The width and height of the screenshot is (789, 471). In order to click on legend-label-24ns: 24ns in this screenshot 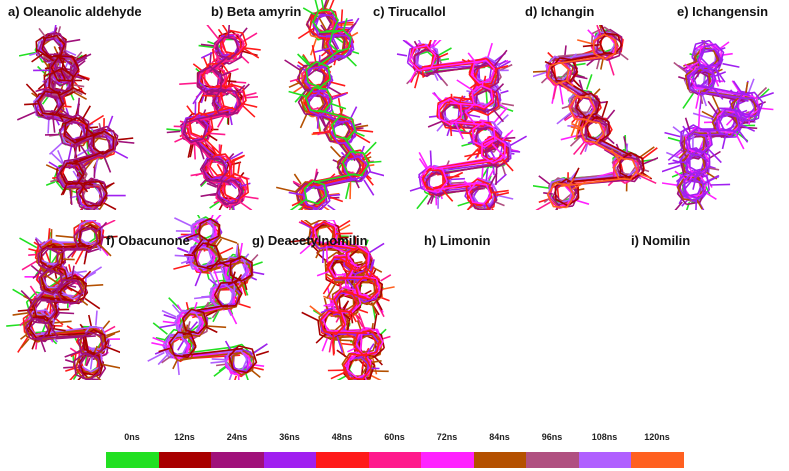, I will do `click(237, 437)`.